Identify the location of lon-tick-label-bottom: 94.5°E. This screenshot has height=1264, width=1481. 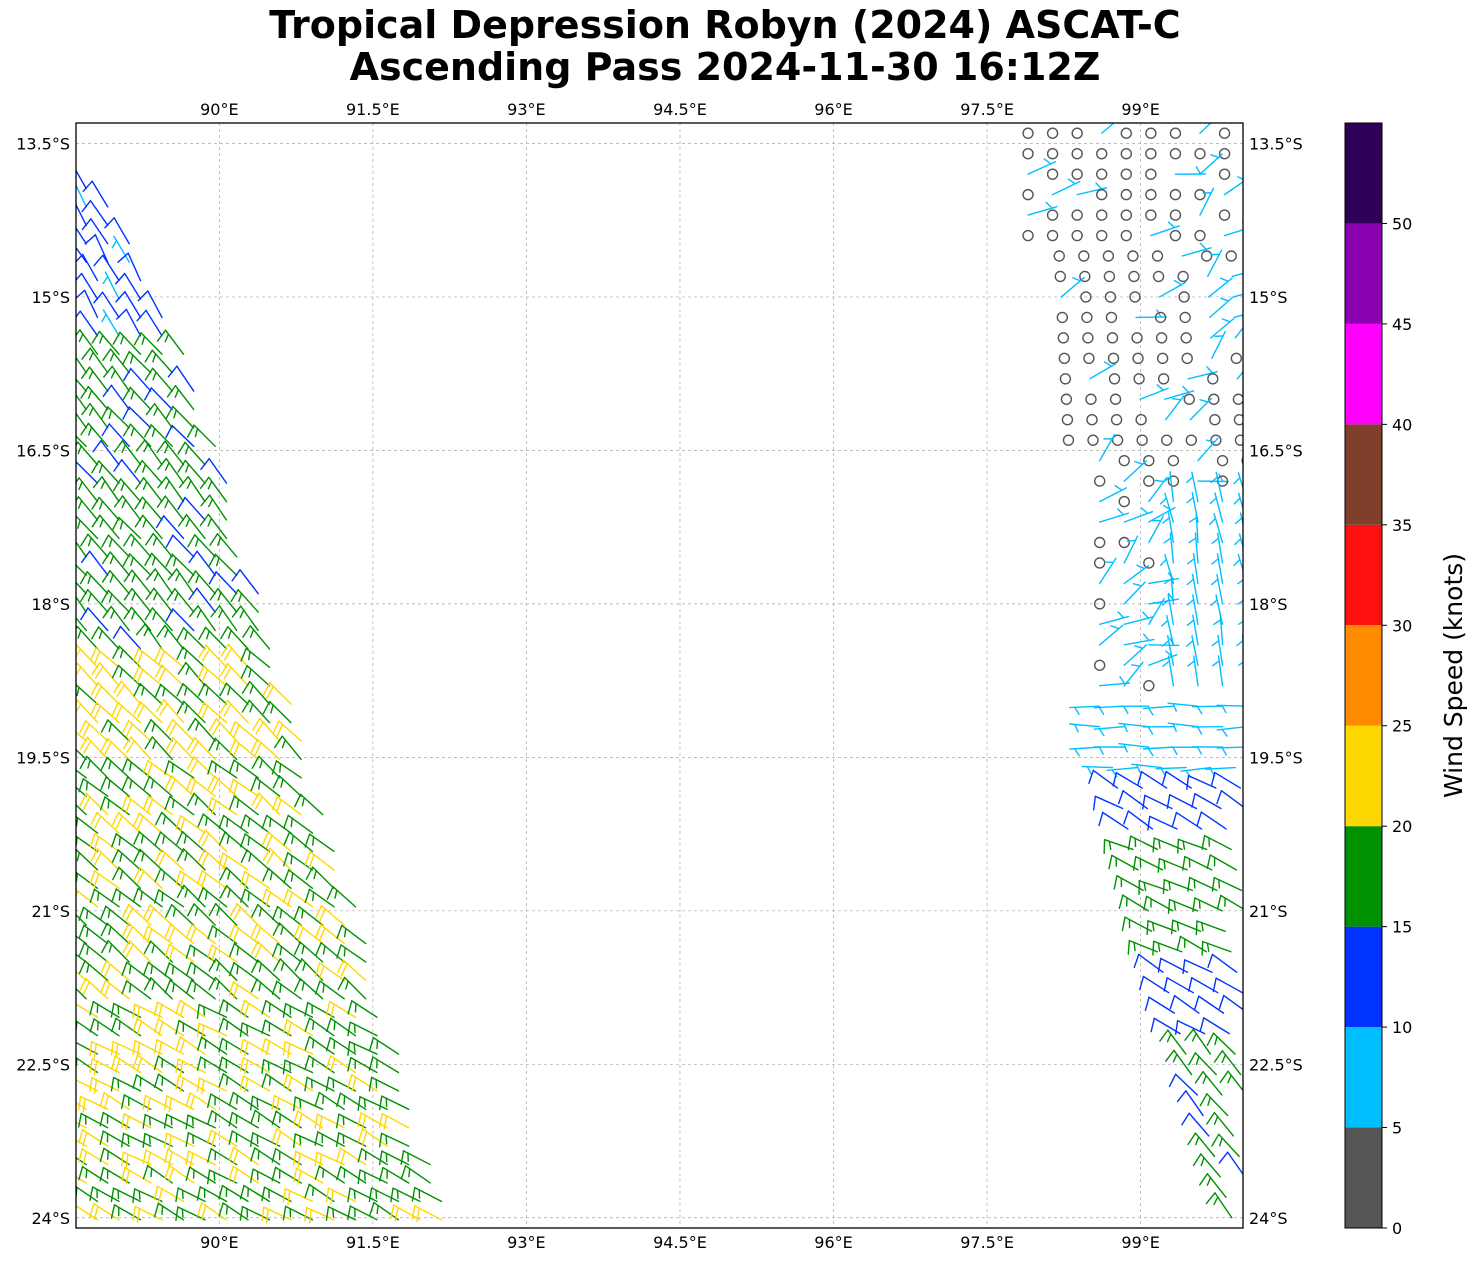
(680, 1242).